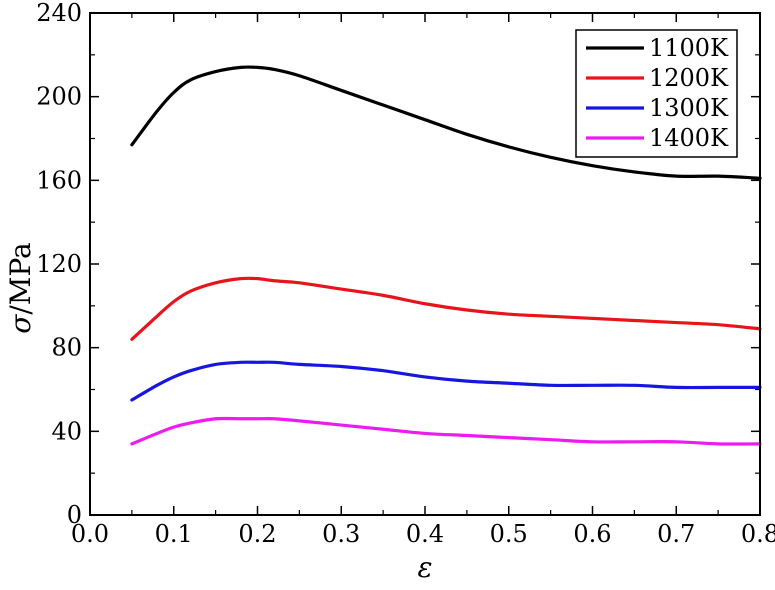 The image size is (775, 590). I want to click on y-tick-label: 120, so click(59, 264).